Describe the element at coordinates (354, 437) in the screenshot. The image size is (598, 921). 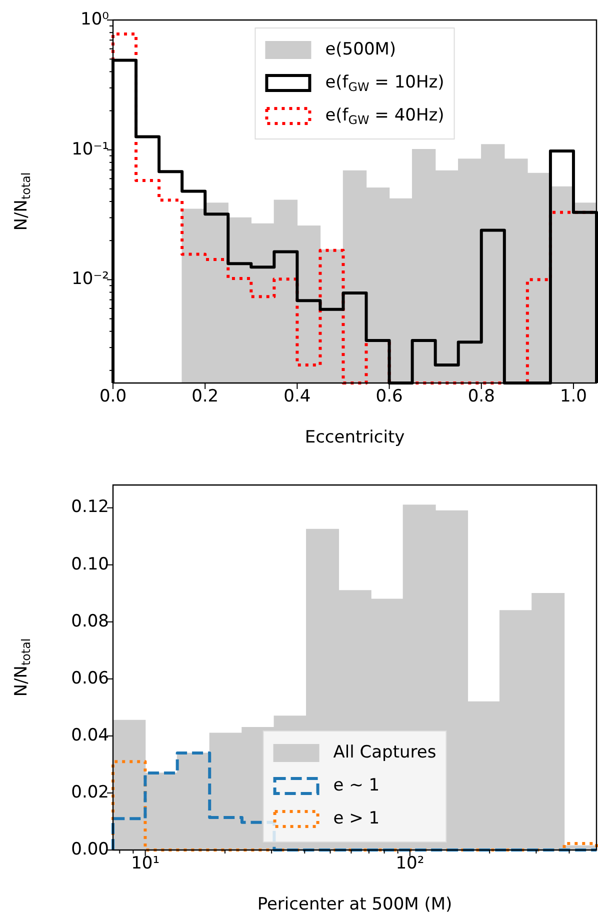
I see `x-axis-title: Eccentricity` at that location.